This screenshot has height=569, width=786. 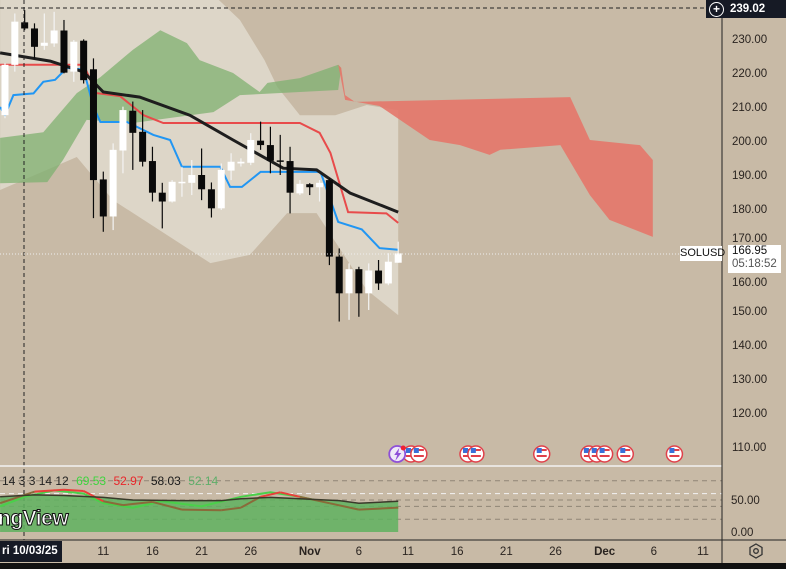 I want to click on oscillator-pane, so click(x=361, y=506).